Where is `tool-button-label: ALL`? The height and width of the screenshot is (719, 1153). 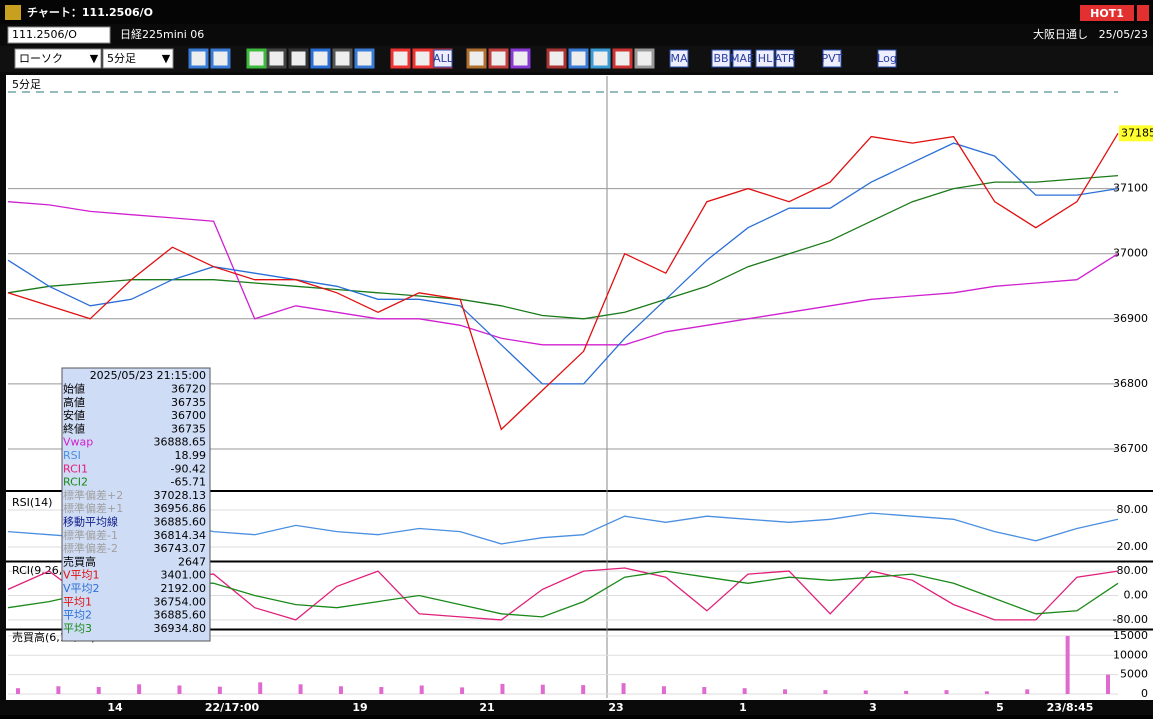 tool-button-label: ALL is located at coordinates (443, 58).